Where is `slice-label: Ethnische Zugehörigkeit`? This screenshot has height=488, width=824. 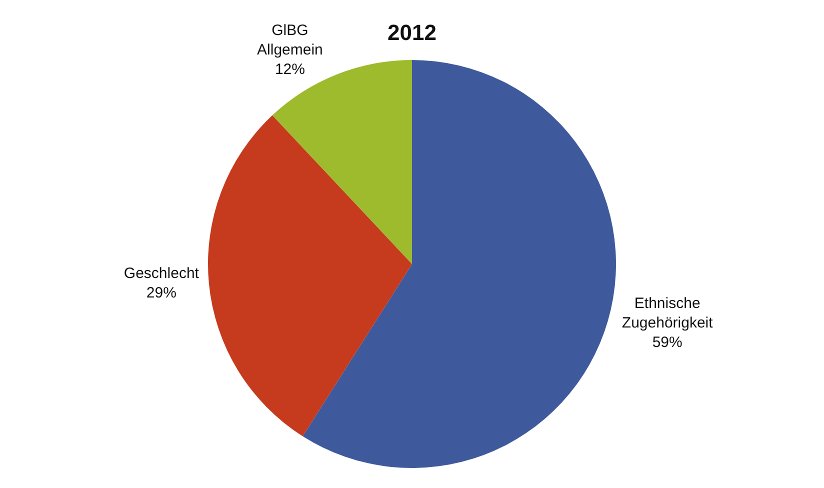
slice-label: Ethnische Zugehörigkeit is located at coordinates (668, 313).